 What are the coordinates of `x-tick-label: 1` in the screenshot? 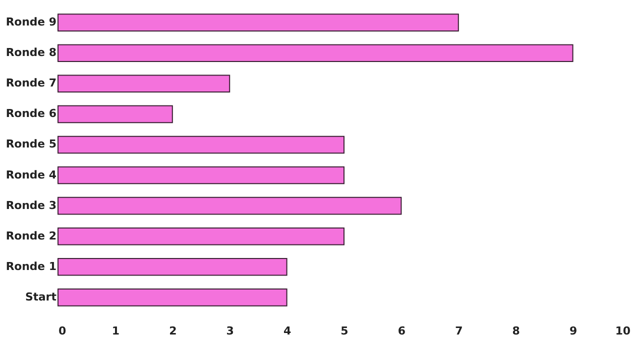 It's located at (116, 331).